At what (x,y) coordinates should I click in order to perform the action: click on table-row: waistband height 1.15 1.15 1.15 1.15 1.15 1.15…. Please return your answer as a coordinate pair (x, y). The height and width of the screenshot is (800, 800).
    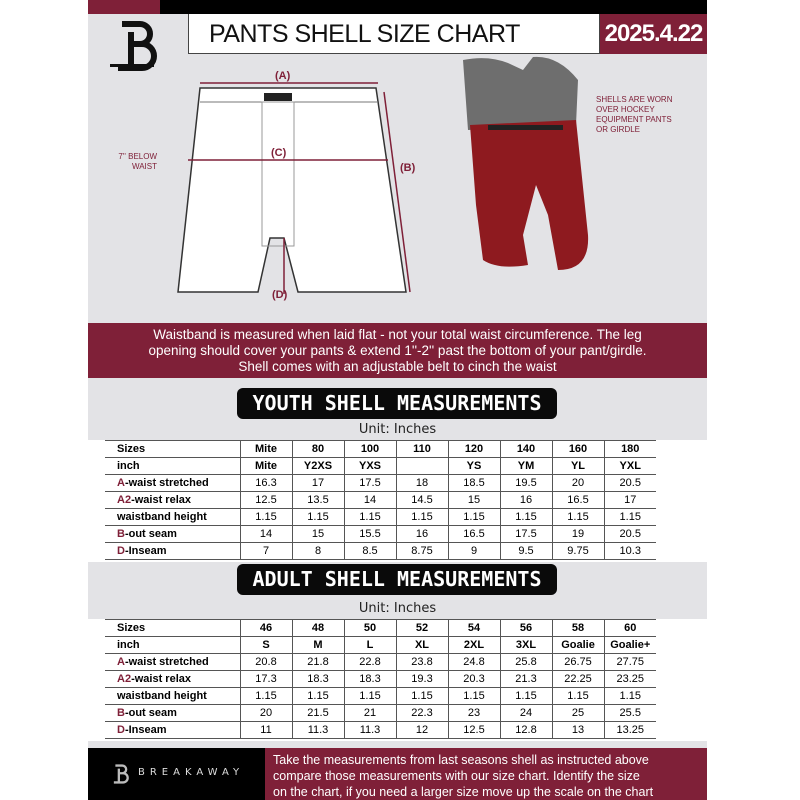
    Looking at the image, I should click on (380, 517).